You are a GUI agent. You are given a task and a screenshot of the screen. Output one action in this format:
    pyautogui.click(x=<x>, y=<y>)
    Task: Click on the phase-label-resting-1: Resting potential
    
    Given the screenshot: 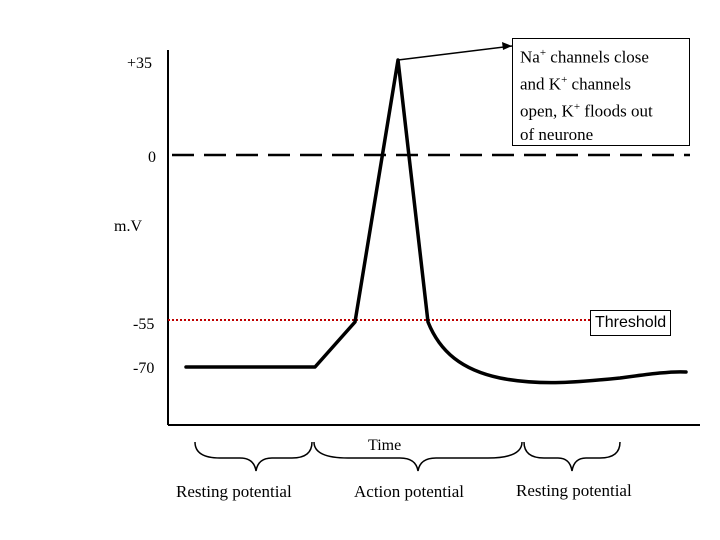 What is the action you would take?
    pyautogui.click(x=234, y=491)
    